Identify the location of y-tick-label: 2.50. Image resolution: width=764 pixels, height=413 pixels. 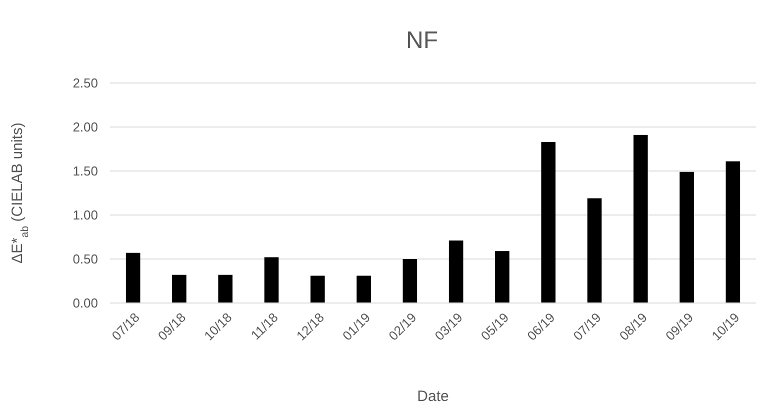
(85, 83).